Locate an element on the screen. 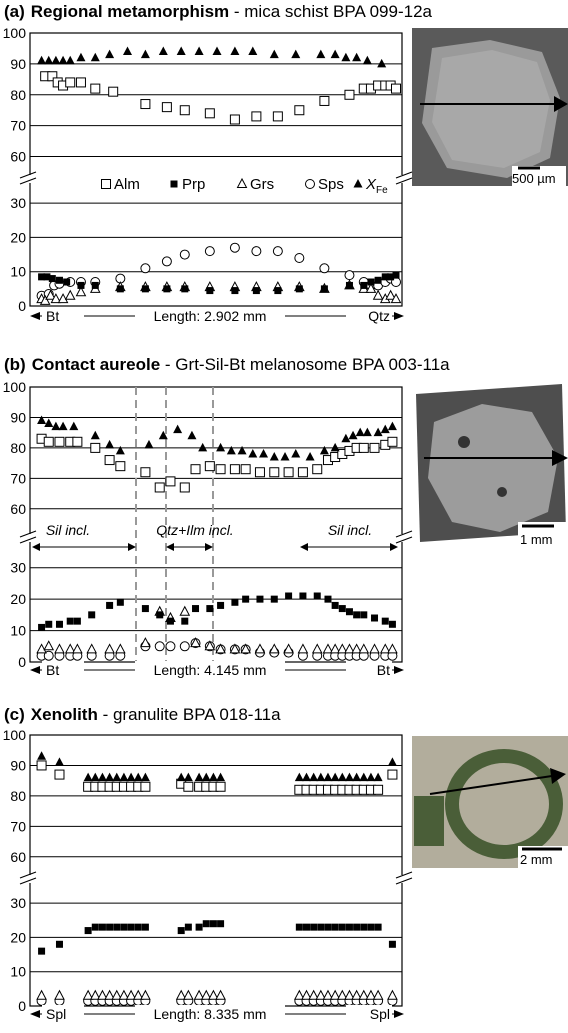 This screenshot has height=1033, width=568. panel-a-ytick: 20 is located at coordinates (18, 237).